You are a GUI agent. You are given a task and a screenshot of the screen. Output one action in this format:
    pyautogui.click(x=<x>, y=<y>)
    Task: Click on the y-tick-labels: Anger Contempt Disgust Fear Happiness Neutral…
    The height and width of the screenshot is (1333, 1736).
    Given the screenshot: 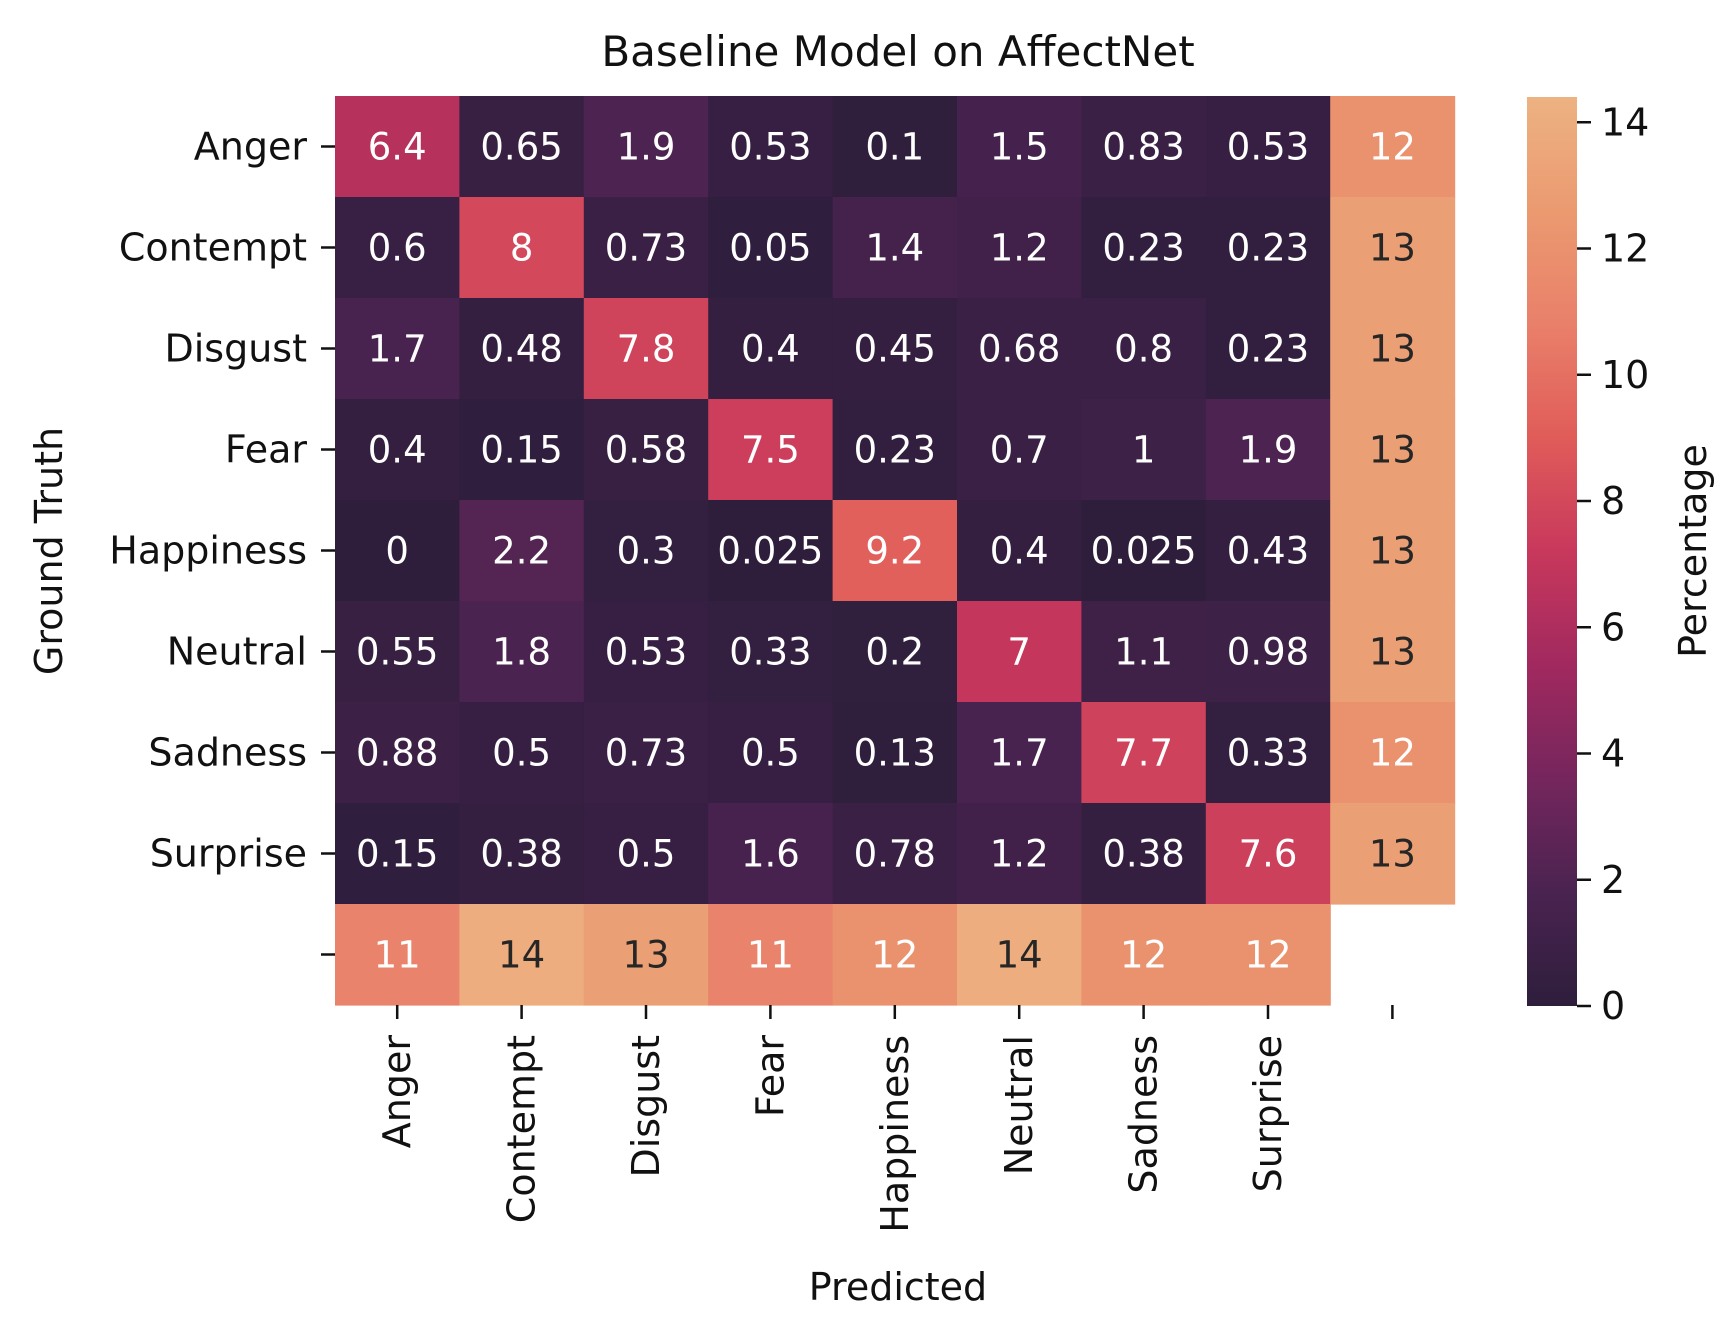 What is the action you would take?
    pyautogui.click(x=222, y=540)
    